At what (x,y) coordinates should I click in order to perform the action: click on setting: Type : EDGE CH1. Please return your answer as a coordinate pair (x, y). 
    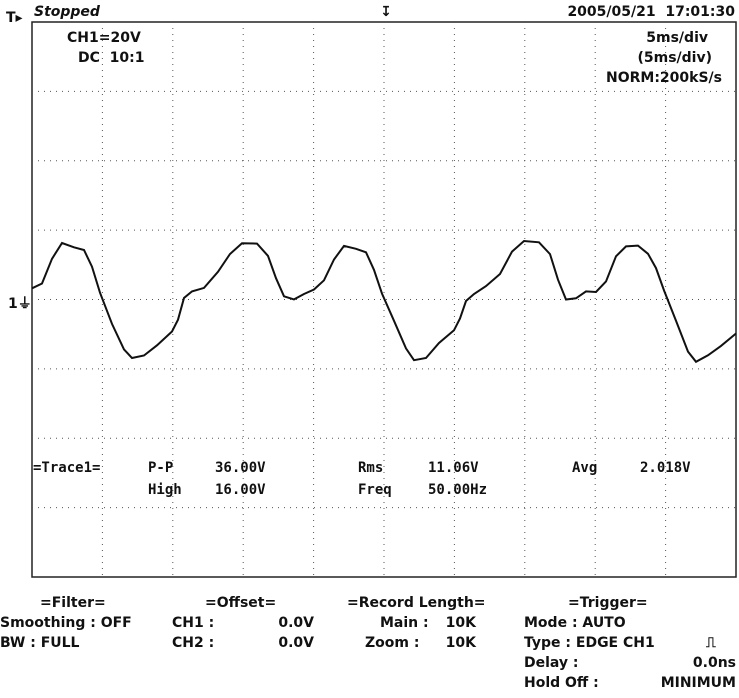
    Looking at the image, I should click on (589, 643).